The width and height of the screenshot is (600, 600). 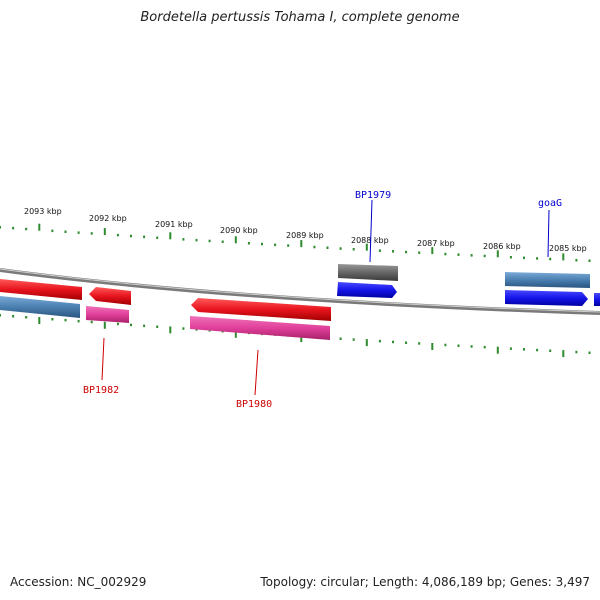 I want to click on genome-backbone-highlight, so click(x=300, y=290).